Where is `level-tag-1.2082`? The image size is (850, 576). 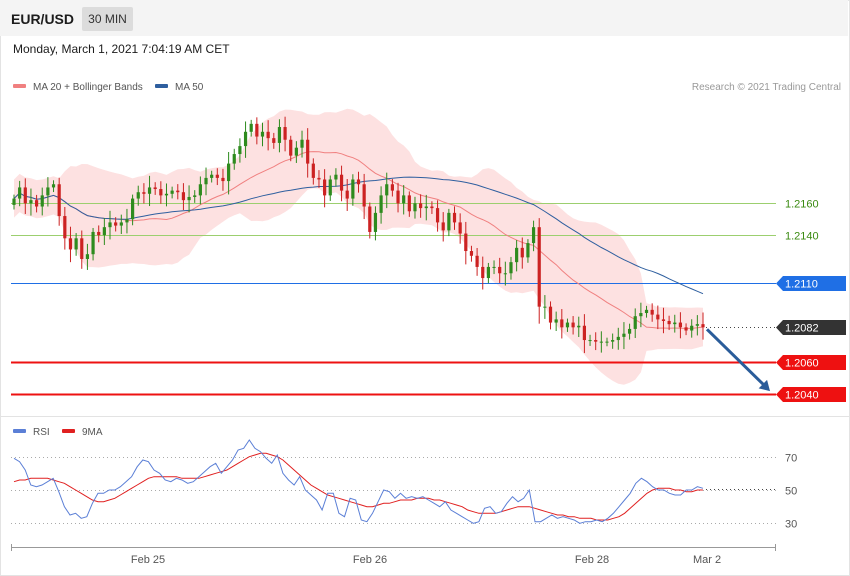 level-tag-1.2082 is located at coordinates (811, 327).